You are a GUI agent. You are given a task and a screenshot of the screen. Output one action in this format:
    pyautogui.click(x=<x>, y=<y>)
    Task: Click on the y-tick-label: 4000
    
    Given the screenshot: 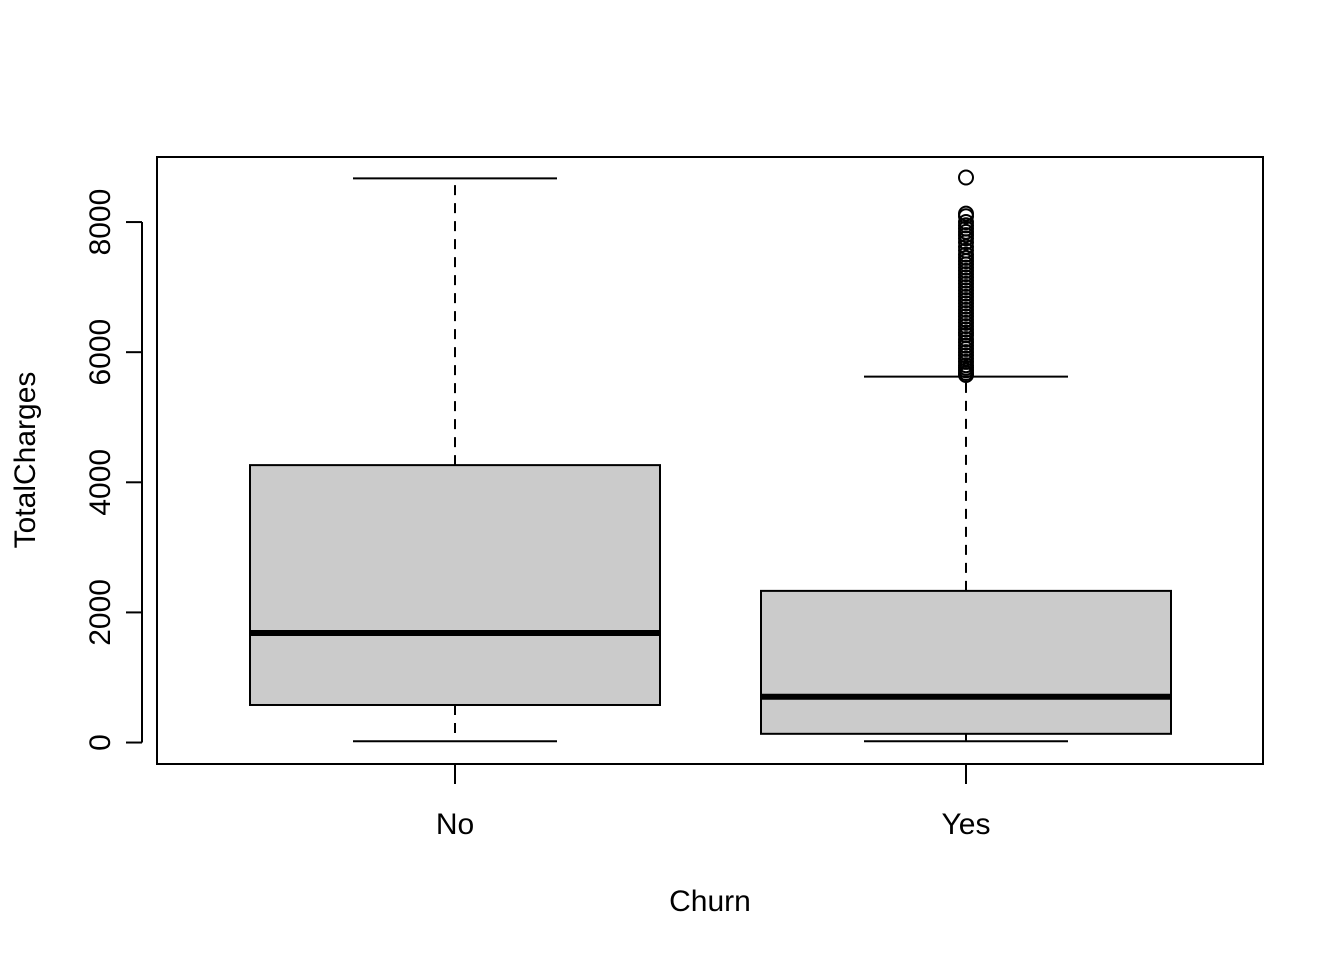 What is the action you would take?
    pyautogui.click(x=100, y=482)
    